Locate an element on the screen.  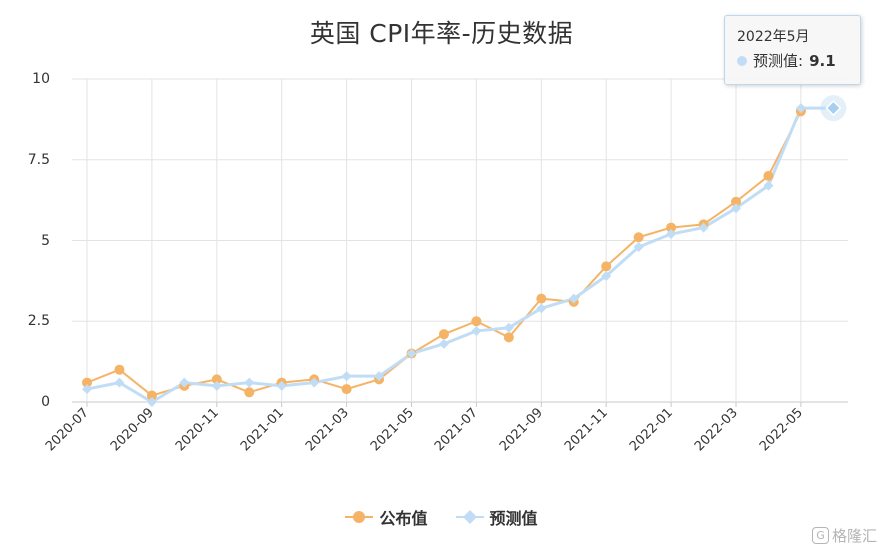
watermark: G 格隆汇 is located at coordinates (844, 535).